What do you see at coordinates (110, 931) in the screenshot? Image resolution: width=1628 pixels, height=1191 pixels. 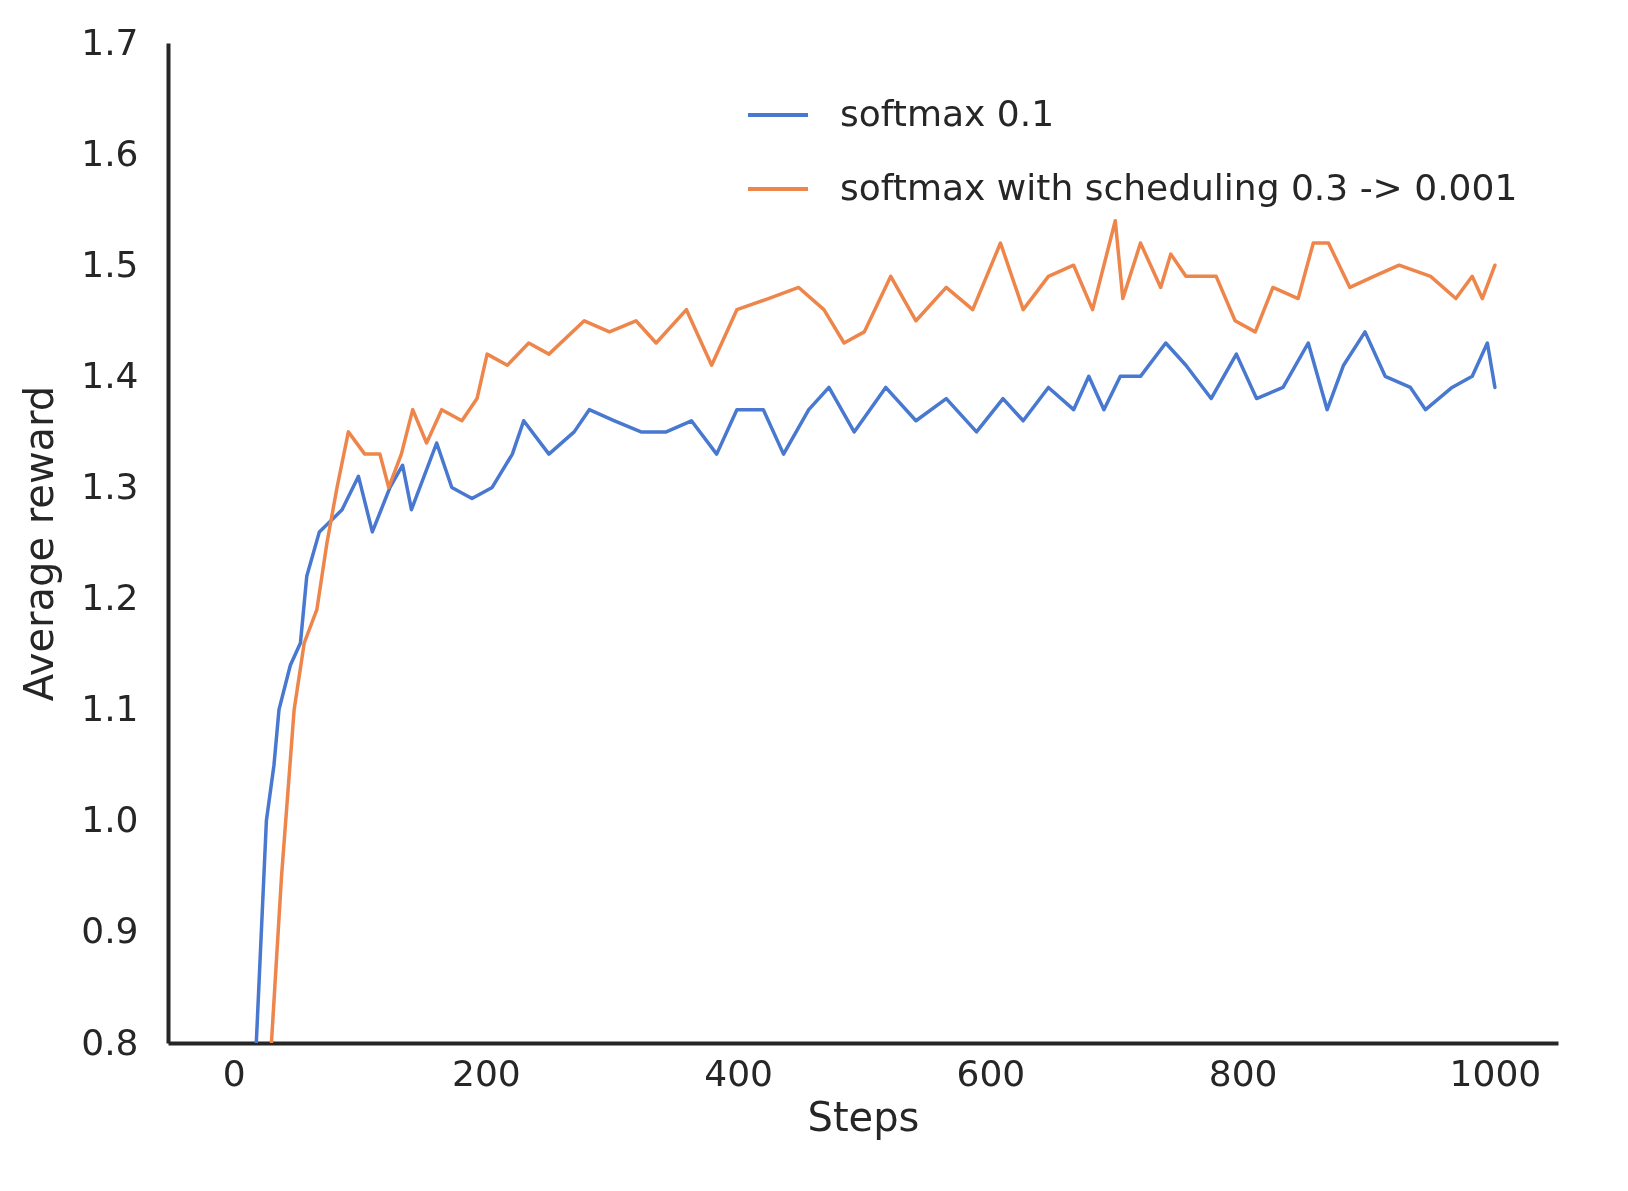 I see `y-tick-label: 0.9` at bounding box center [110, 931].